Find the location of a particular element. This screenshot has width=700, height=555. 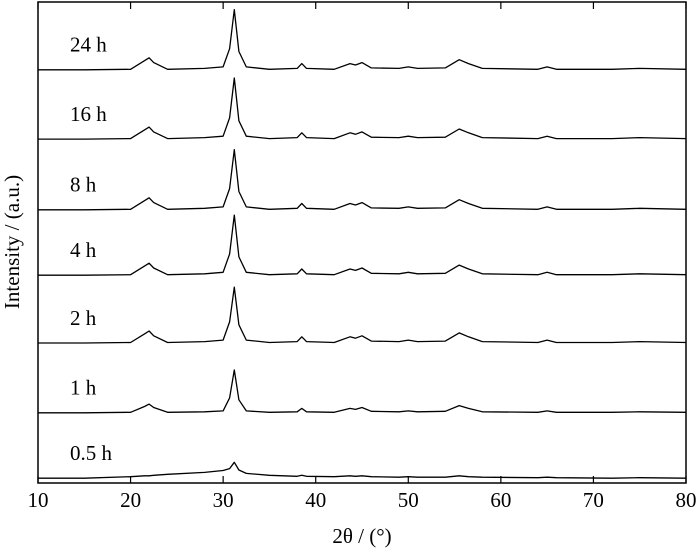

x-tick-label: 50 is located at coordinates (408, 500).